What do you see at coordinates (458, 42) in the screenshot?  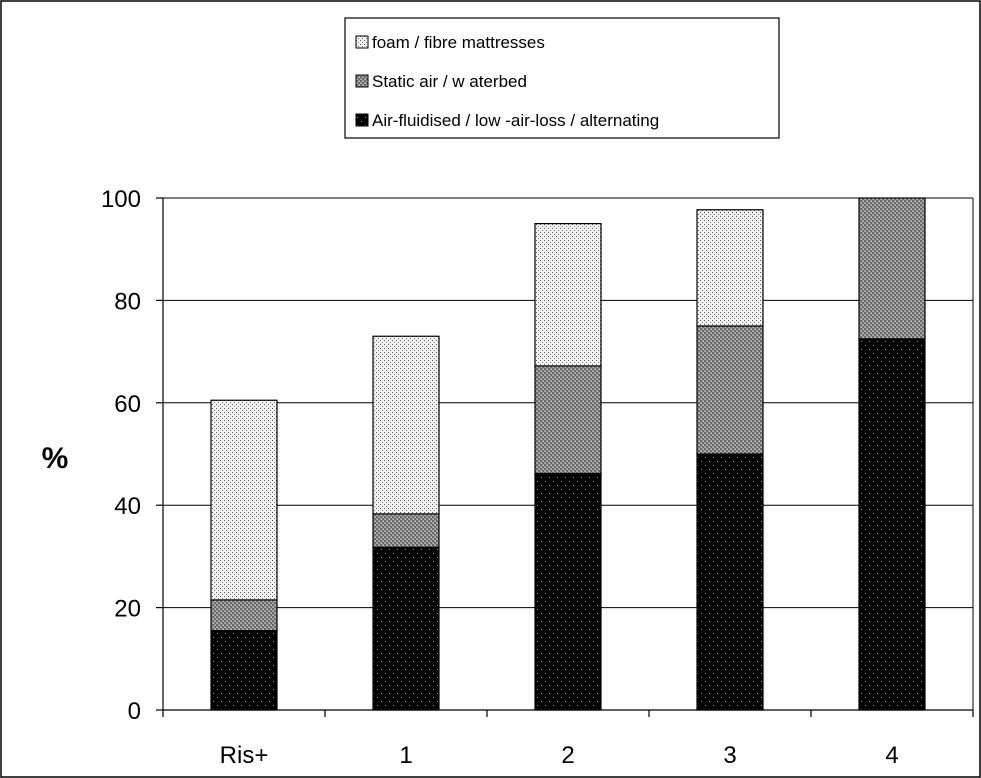 I see `legend-label: foam / fibre mattresses` at bounding box center [458, 42].